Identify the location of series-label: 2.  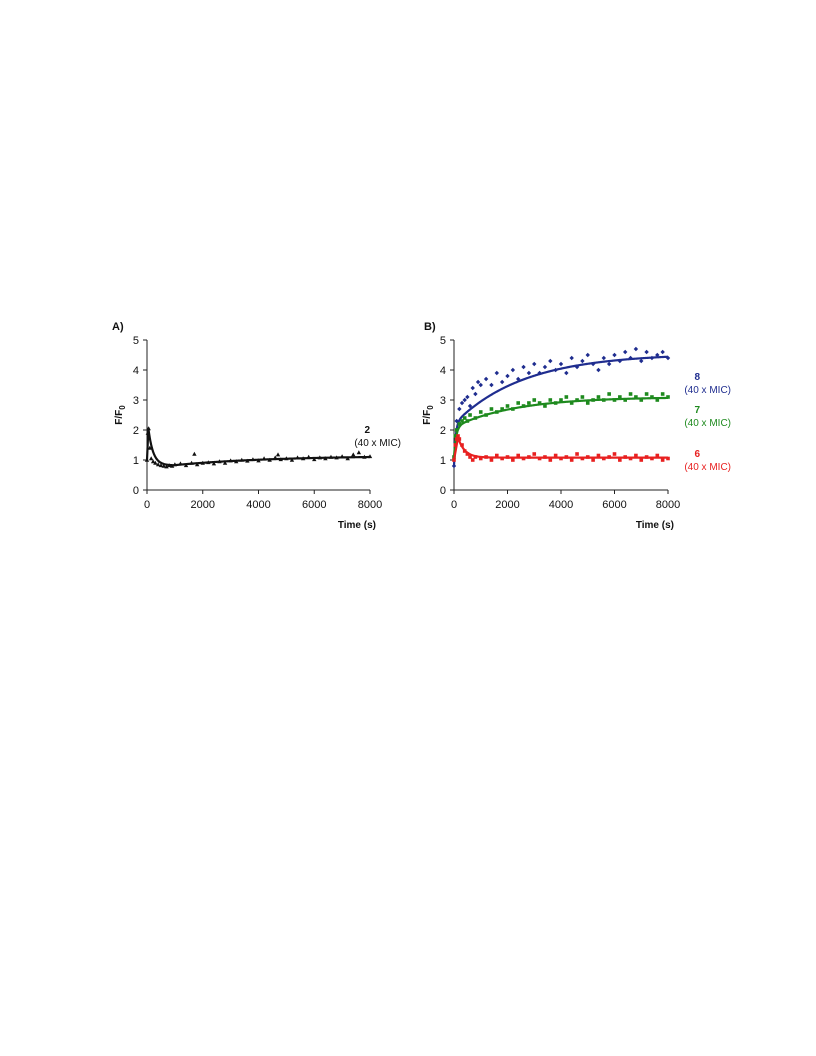
(367, 430).